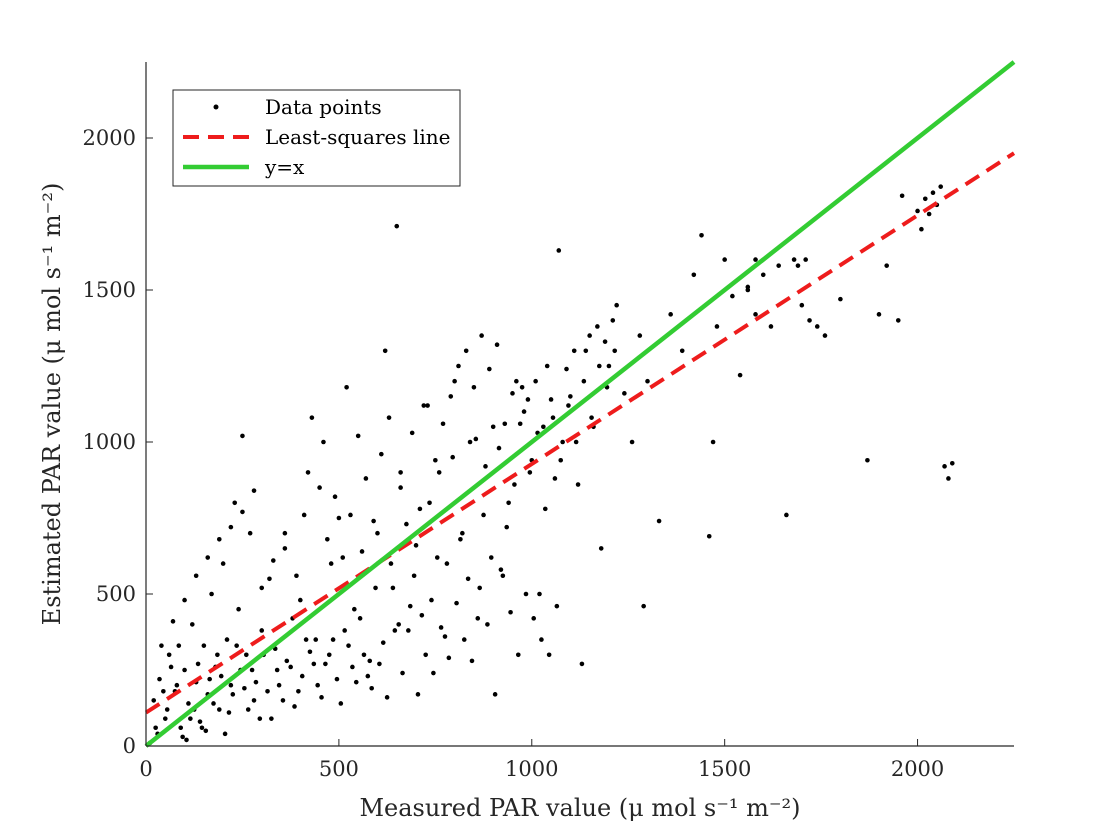 This screenshot has width=1120, height=840. What do you see at coordinates (145, 769) in the screenshot?
I see `x-tick-label: 0` at bounding box center [145, 769].